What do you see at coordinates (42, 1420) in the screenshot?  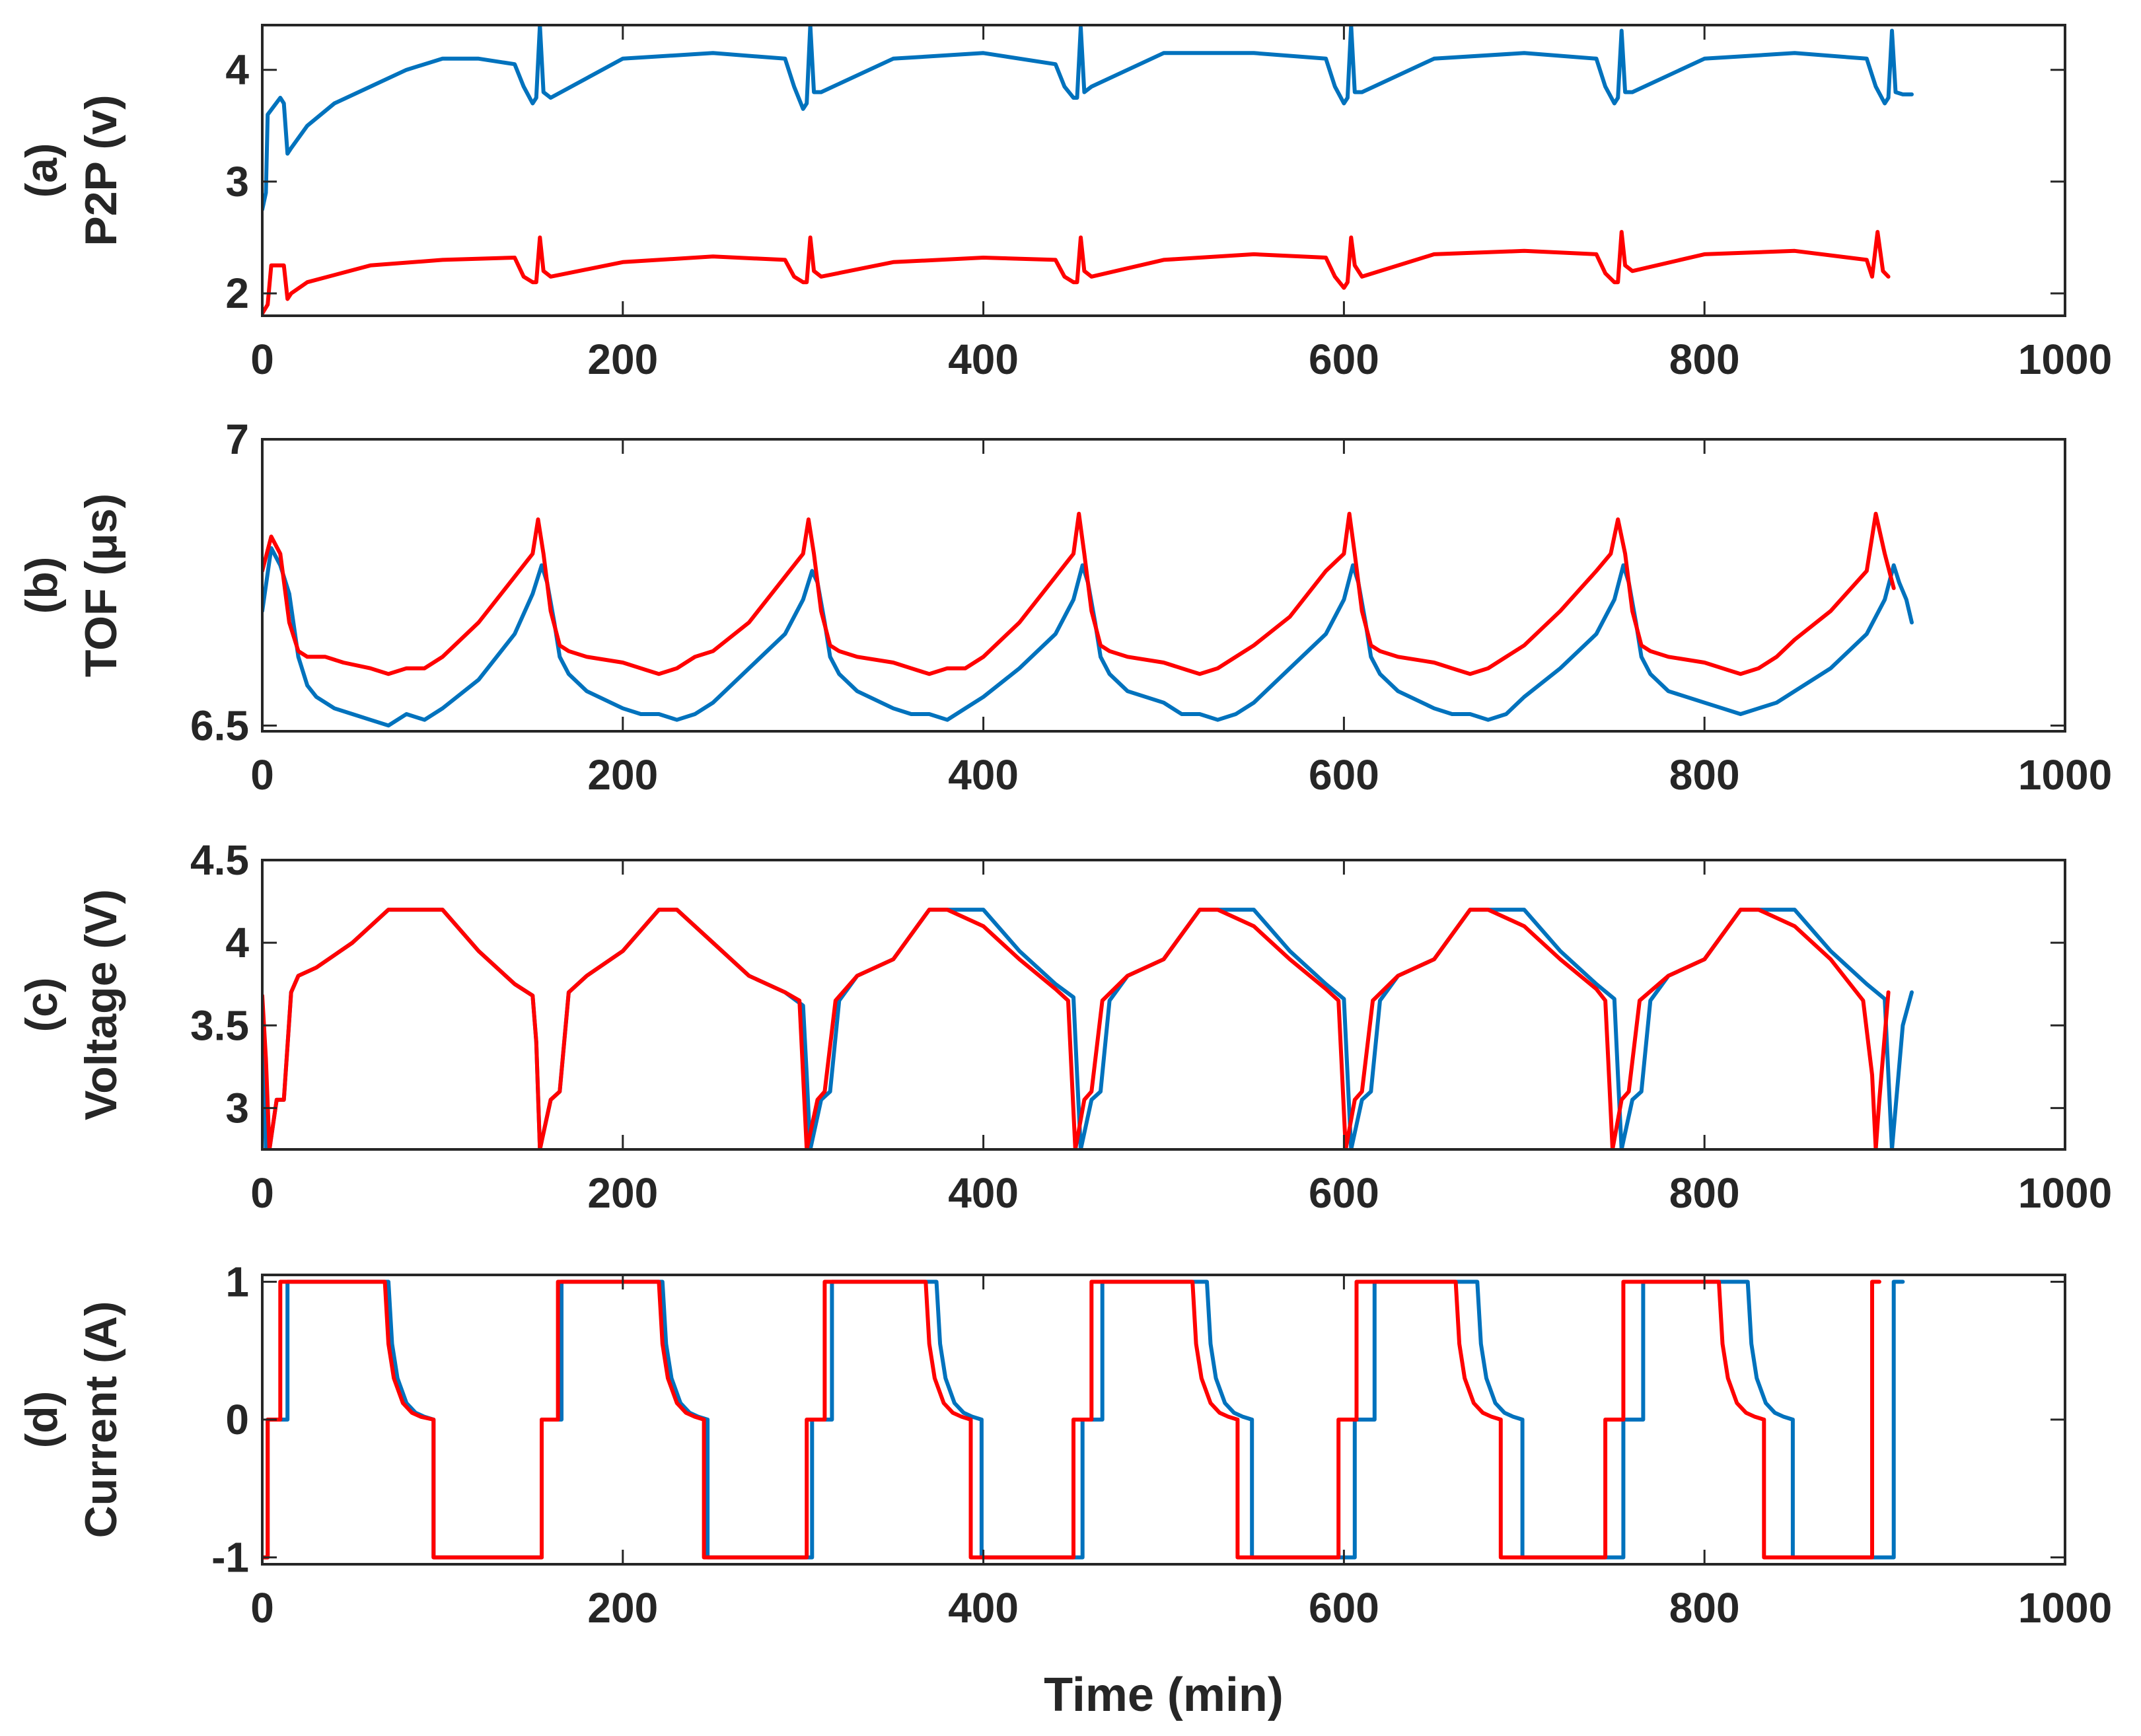 I see `panel-tag: (d)` at bounding box center [42, 1420].